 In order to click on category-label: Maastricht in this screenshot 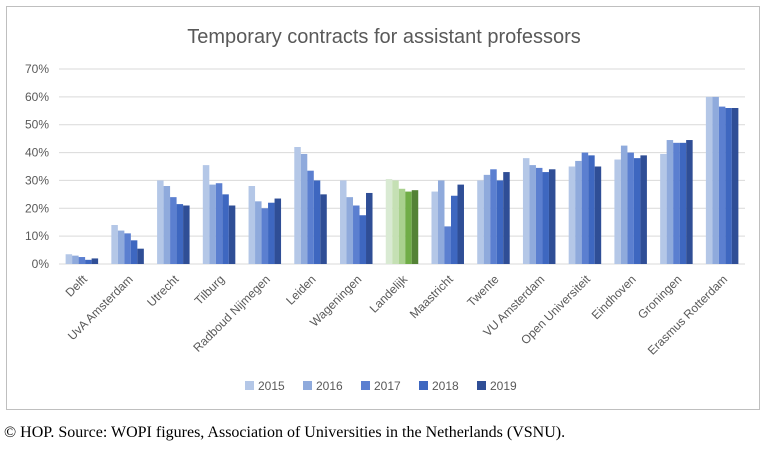, I will do `click(432, 297)`.